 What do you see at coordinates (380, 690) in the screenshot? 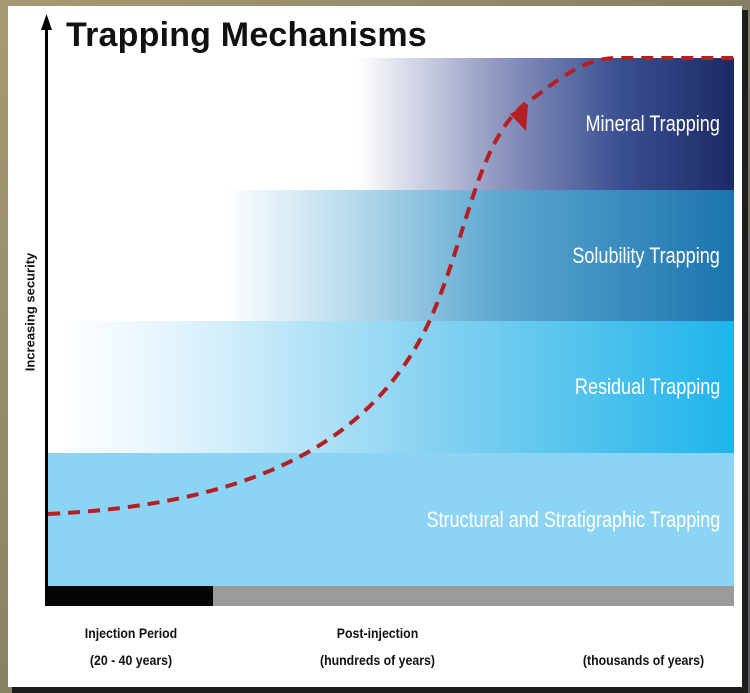
I see `panel-shadow-bottom` at bounding box center [380, 690].